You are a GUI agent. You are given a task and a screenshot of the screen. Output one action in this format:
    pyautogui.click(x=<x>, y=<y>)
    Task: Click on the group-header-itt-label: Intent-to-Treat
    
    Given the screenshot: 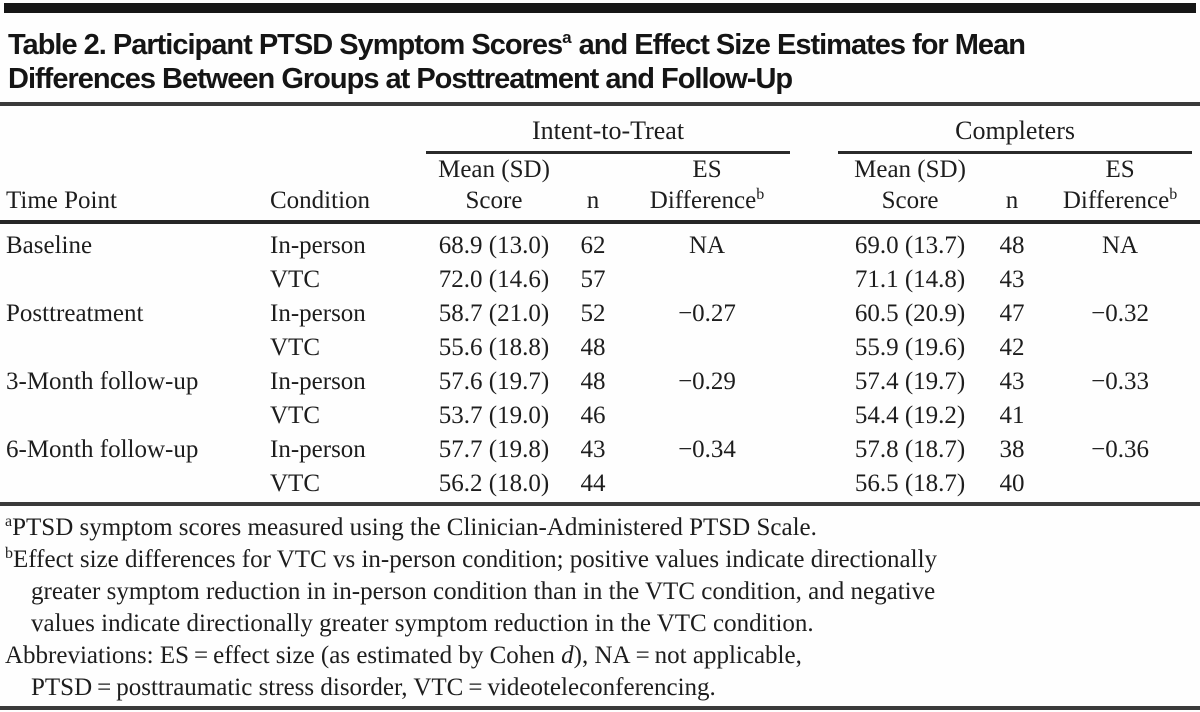 What is the action you would take?
    pyautogui.click(x=608, y=135)
    